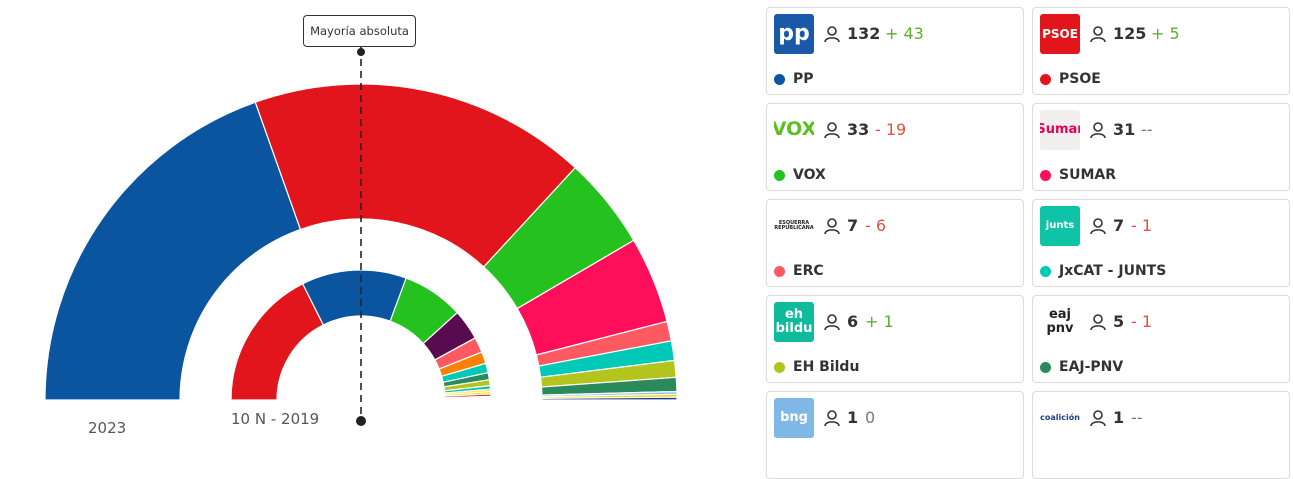  What do you see at coordinates (808, 271) in the screenshot?
I see `party-name: ERC` at bounding box center [808, 271].